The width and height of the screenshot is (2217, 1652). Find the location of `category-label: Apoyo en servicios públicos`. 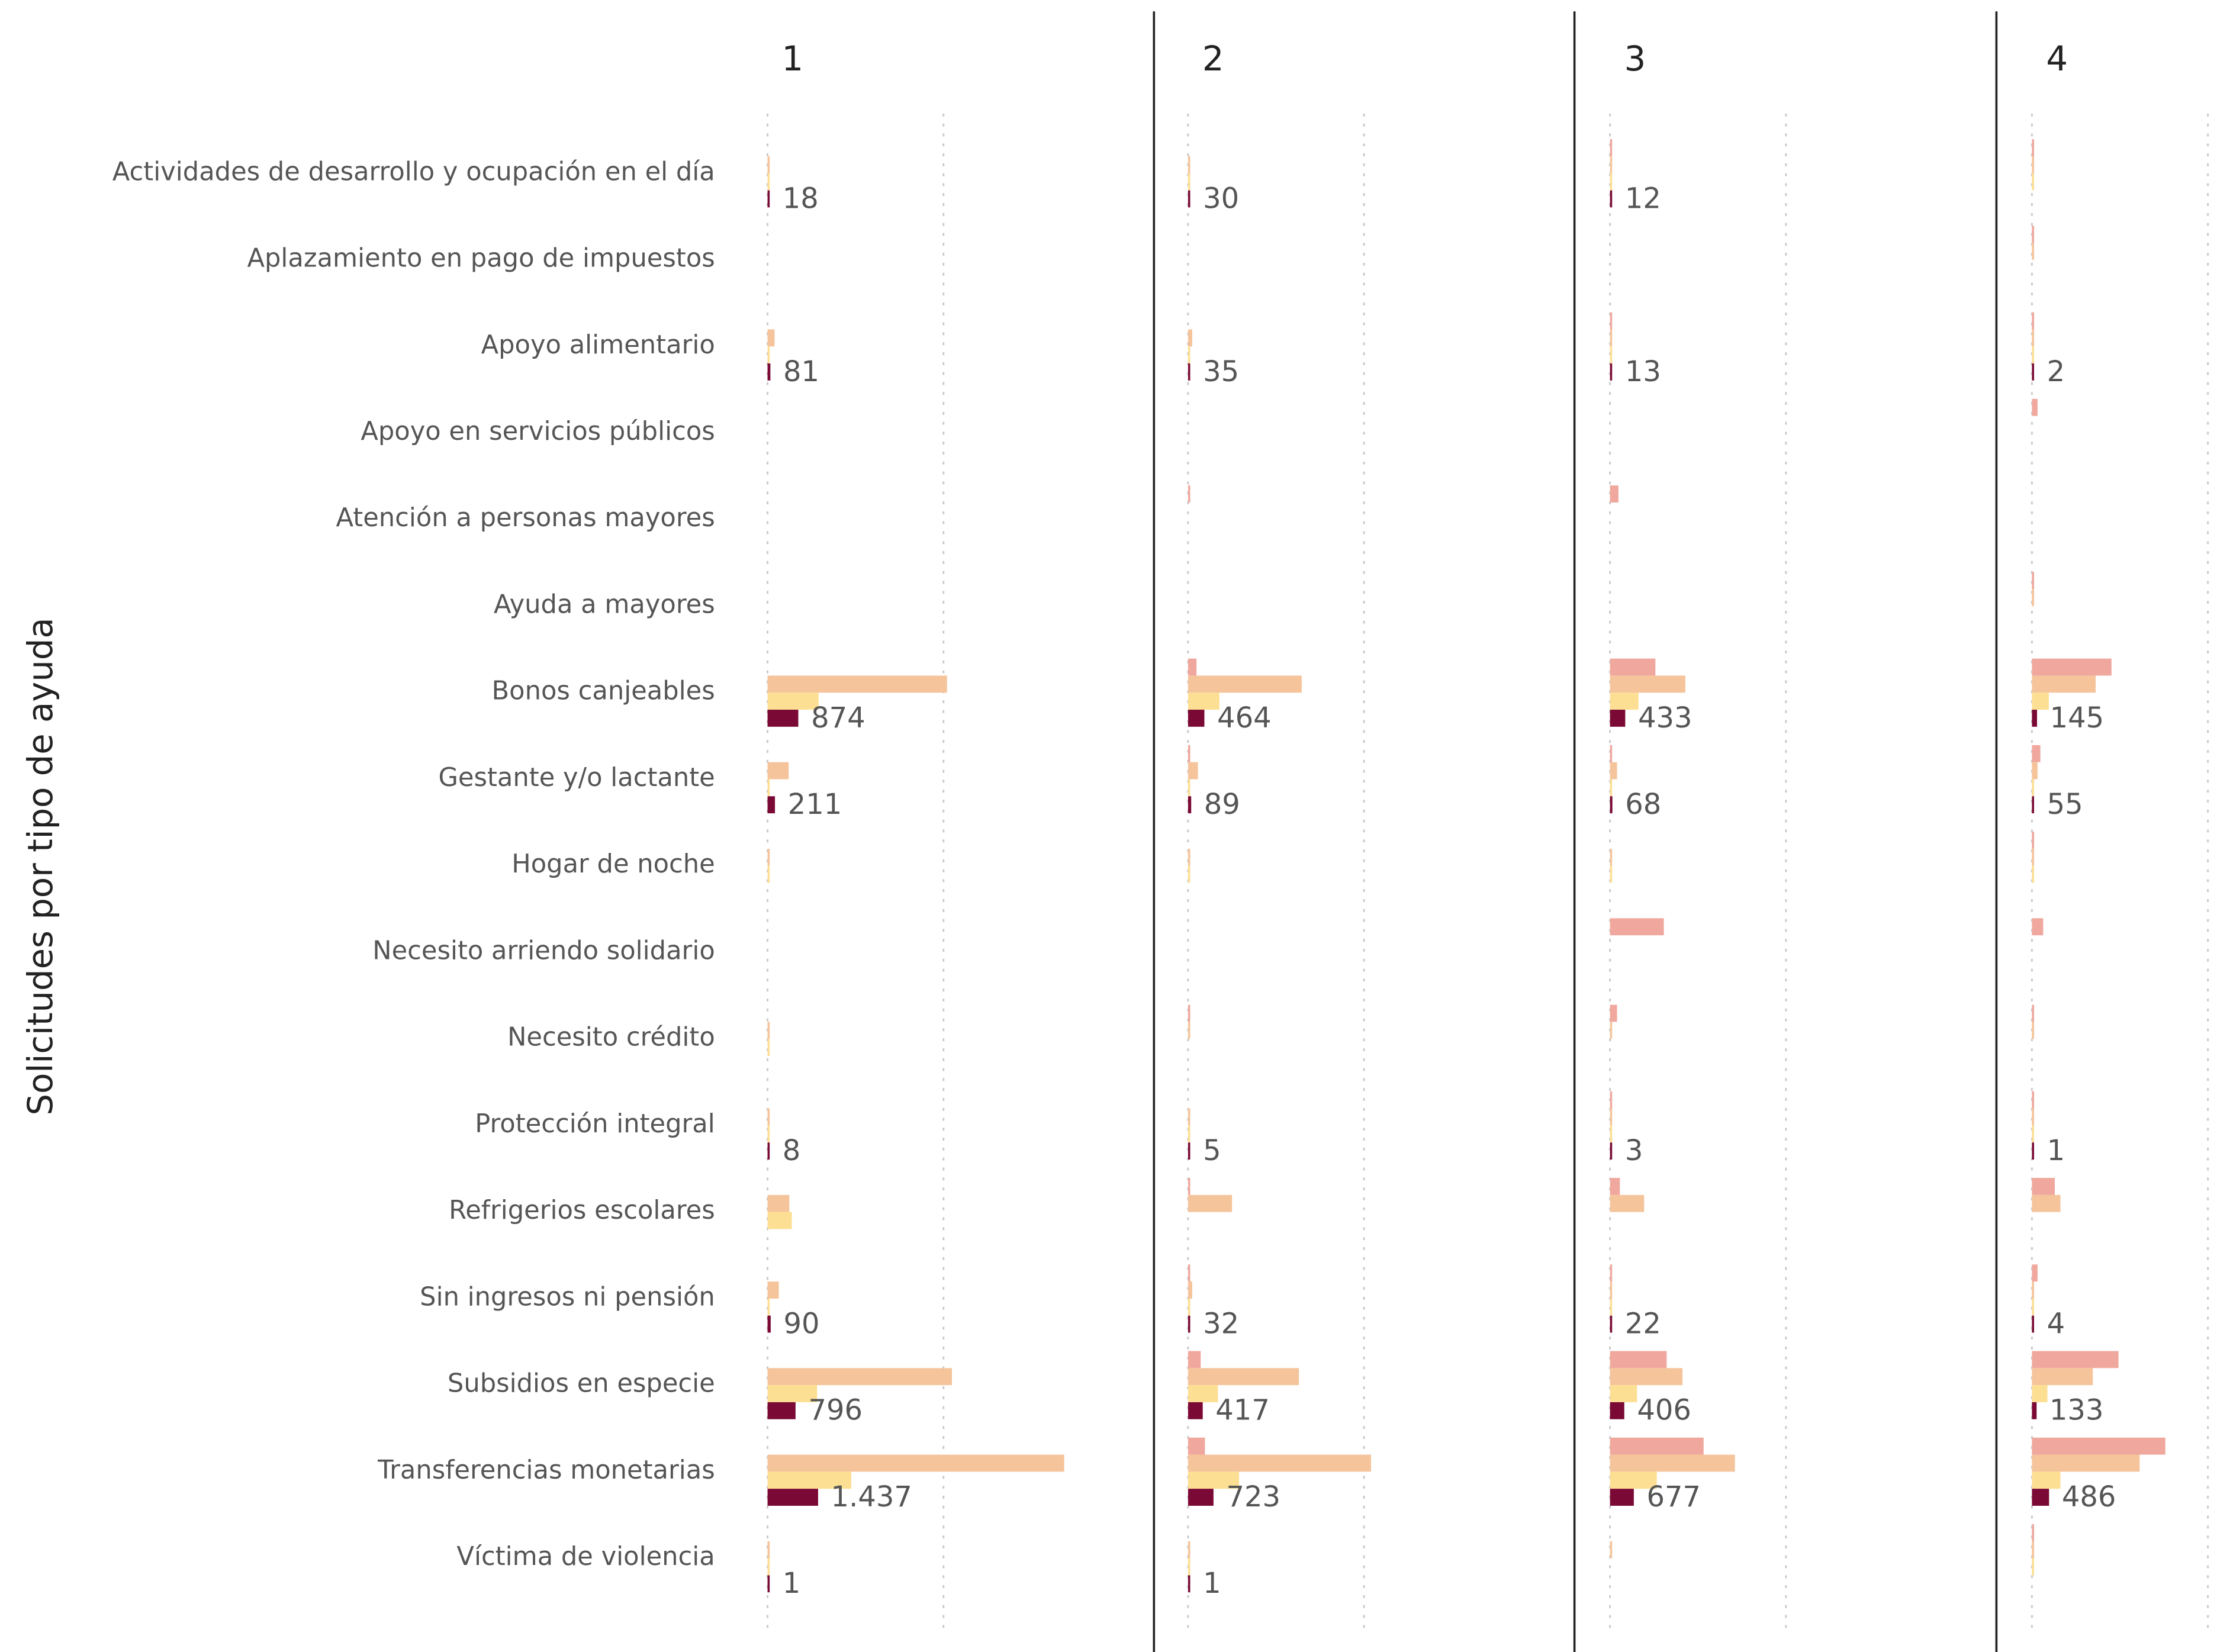

category-label: Apoyo en servicios públicos is located at coordinates (538, 431).